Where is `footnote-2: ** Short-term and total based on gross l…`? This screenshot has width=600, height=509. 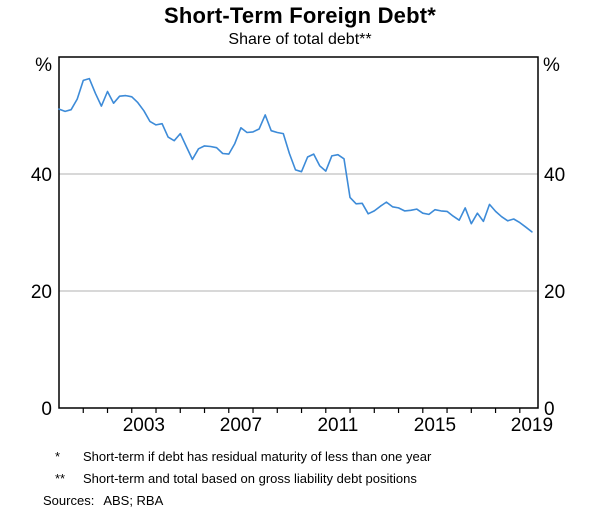
footnote-2: ** Short-term and total based on gross l… is located at coordinates (300, 479).